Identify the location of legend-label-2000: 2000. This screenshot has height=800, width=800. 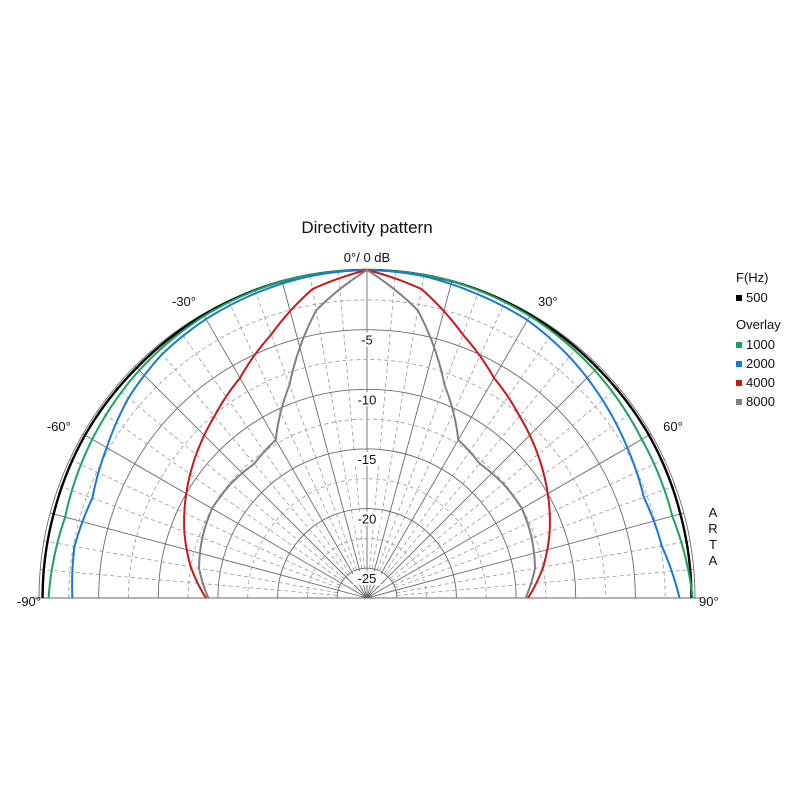
(760, 363).